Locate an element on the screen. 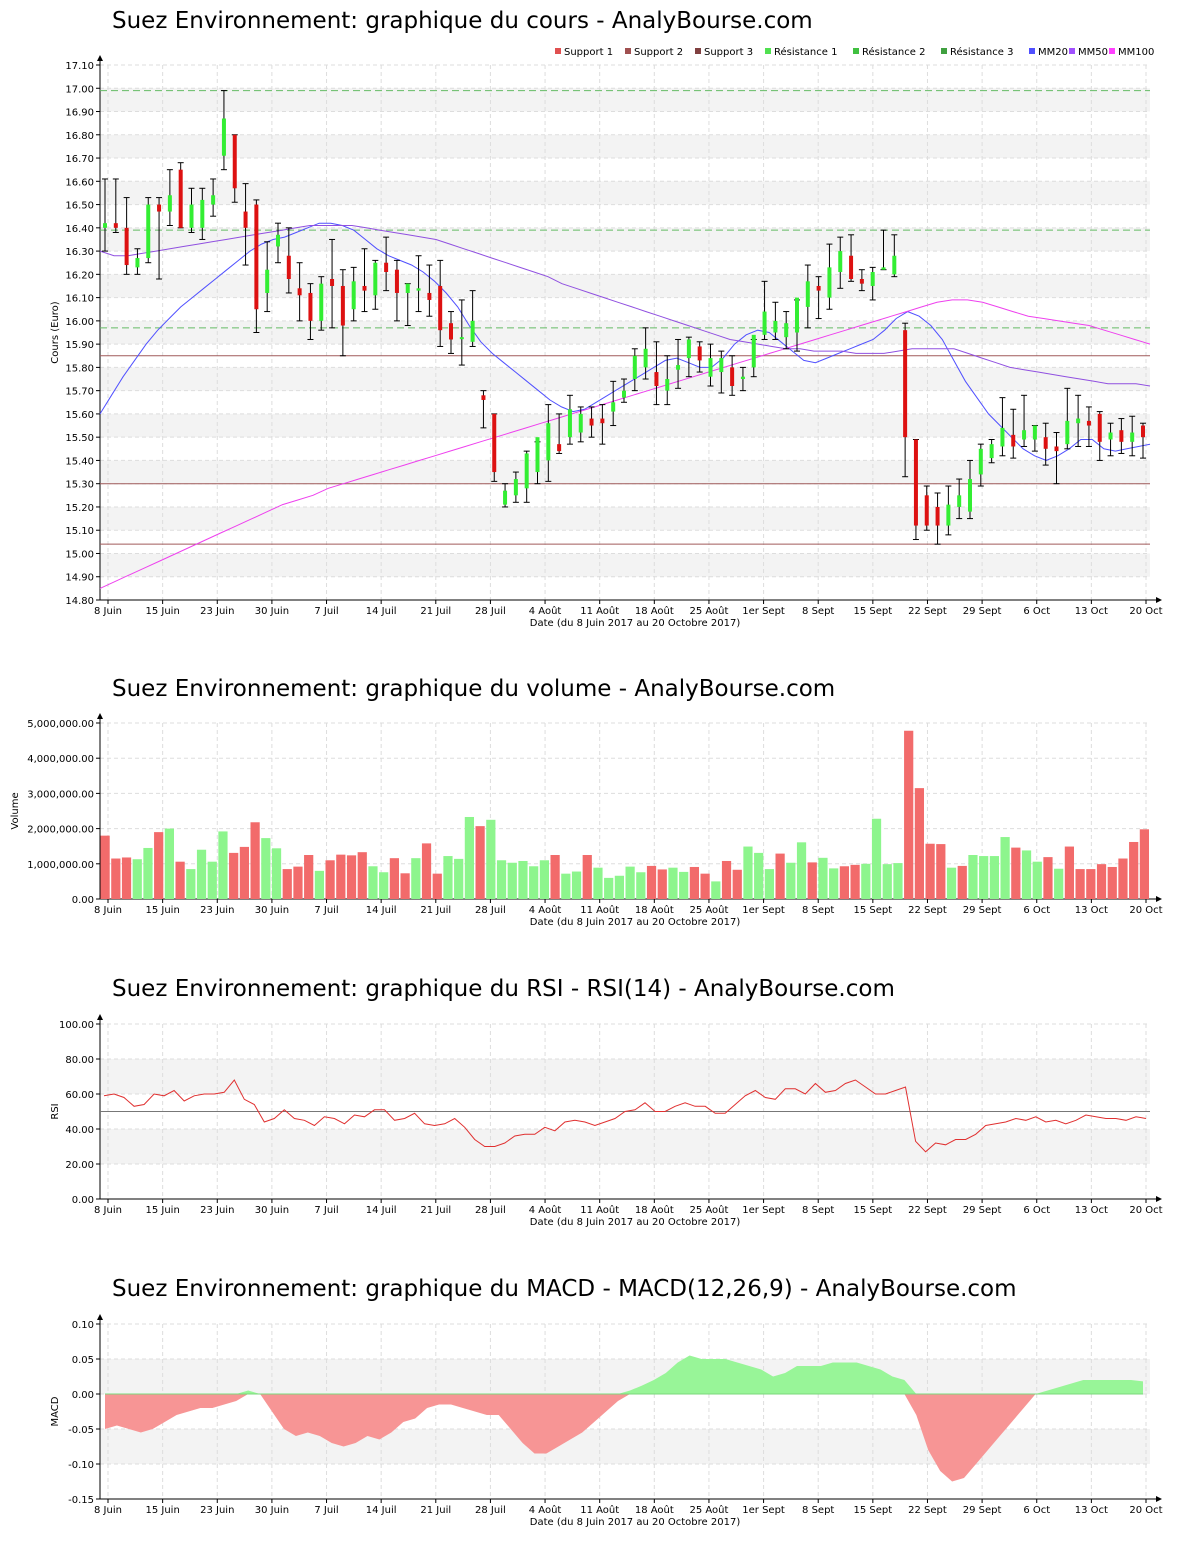 Image resolution: width=1200 pixels, height=1550 pixels. price-ytick-label: 15.40 is located at coordinates (79, 461).